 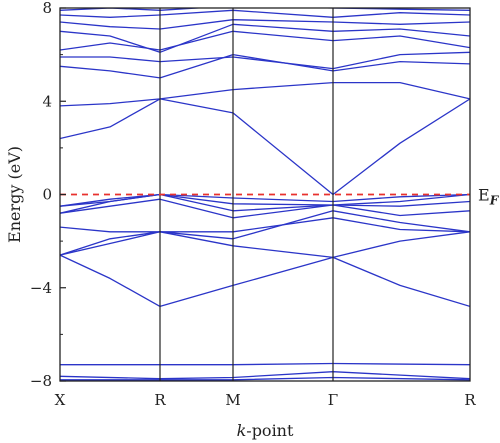 What do you see at coordinates (41, 381) in the screenshot?
I see `y-tick-label: −8` at bounding box center [41, 381].